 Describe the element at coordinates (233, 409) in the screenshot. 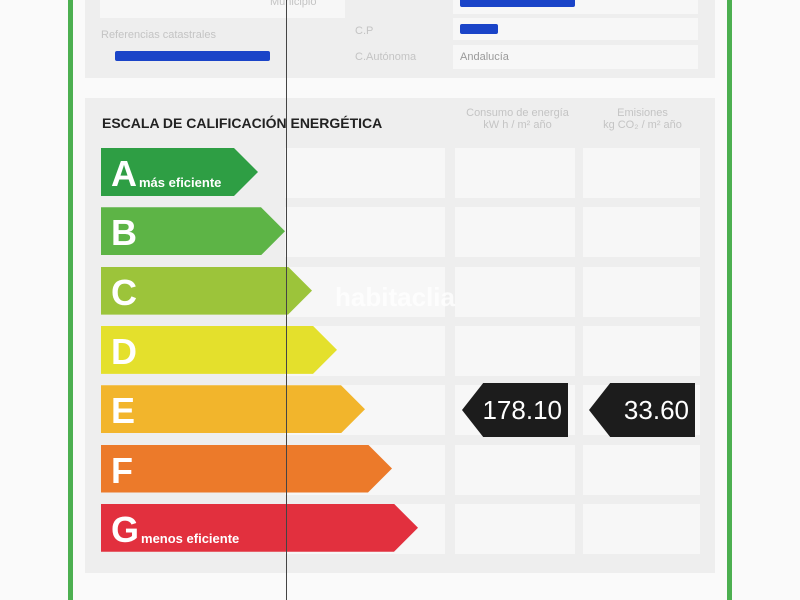

I see `energy-class-e: E` at that location.